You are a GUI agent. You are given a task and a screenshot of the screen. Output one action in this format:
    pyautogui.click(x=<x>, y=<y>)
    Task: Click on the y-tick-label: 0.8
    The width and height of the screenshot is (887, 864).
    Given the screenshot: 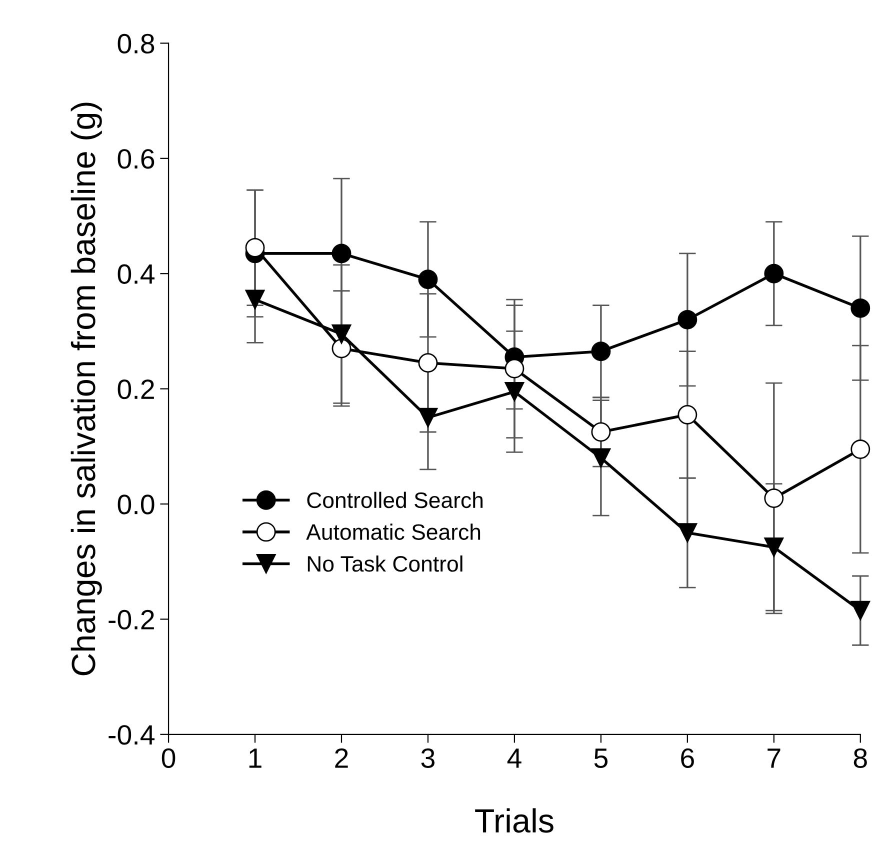 What is the action you would take?
    pyautogui.click(x=136, y=44)
    